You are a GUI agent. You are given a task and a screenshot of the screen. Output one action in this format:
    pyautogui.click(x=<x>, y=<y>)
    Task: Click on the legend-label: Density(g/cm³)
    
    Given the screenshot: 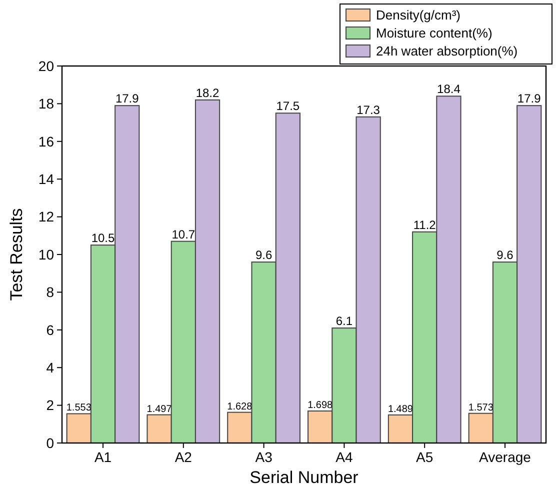 What is the action you would take?
    pyautogui.click(x=418, y=15)
    